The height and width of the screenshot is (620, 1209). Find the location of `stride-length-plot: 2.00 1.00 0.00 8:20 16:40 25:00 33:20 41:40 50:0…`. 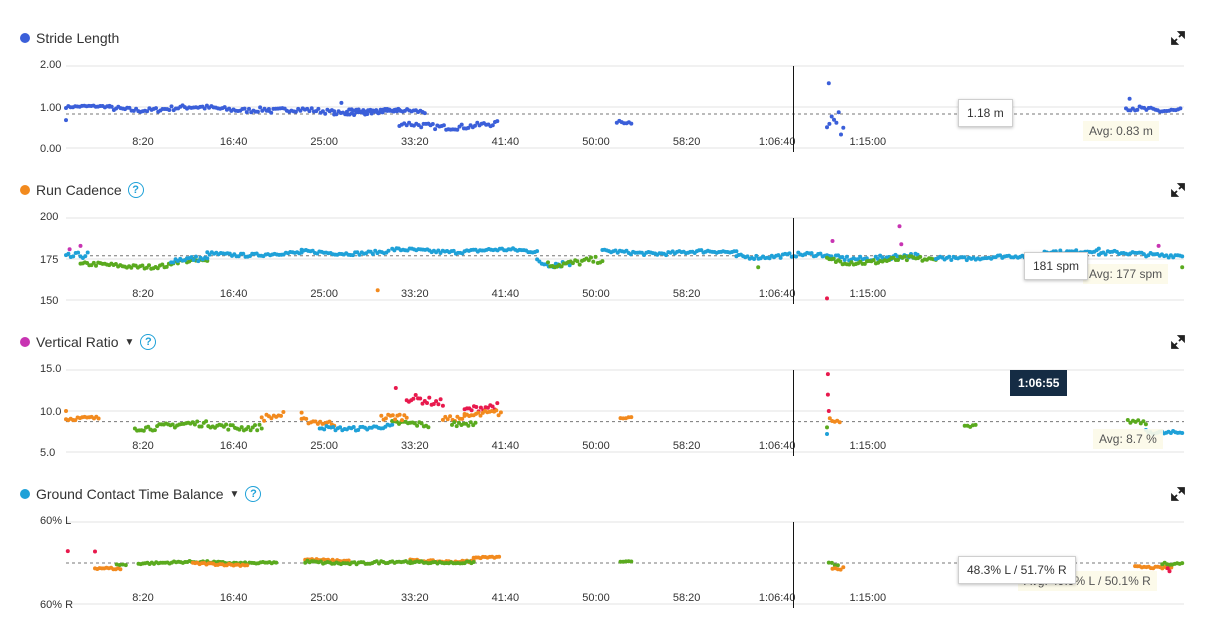

stride-length-plot: 2.00 1.00 0.00 8:20 16:40 25:00 33:20 41:40 50:0… is located at coordinates (612, 107).